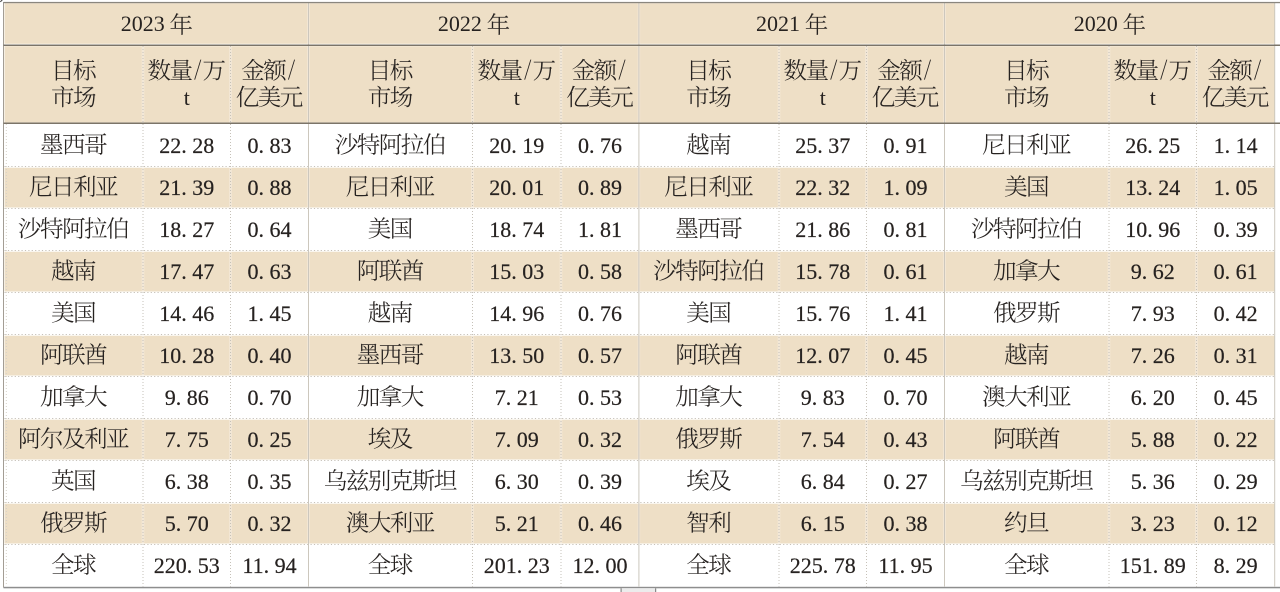 This screenshot has width=1280, height=592. I want to click on svg-text: 26. 25, so click(1152, 145).